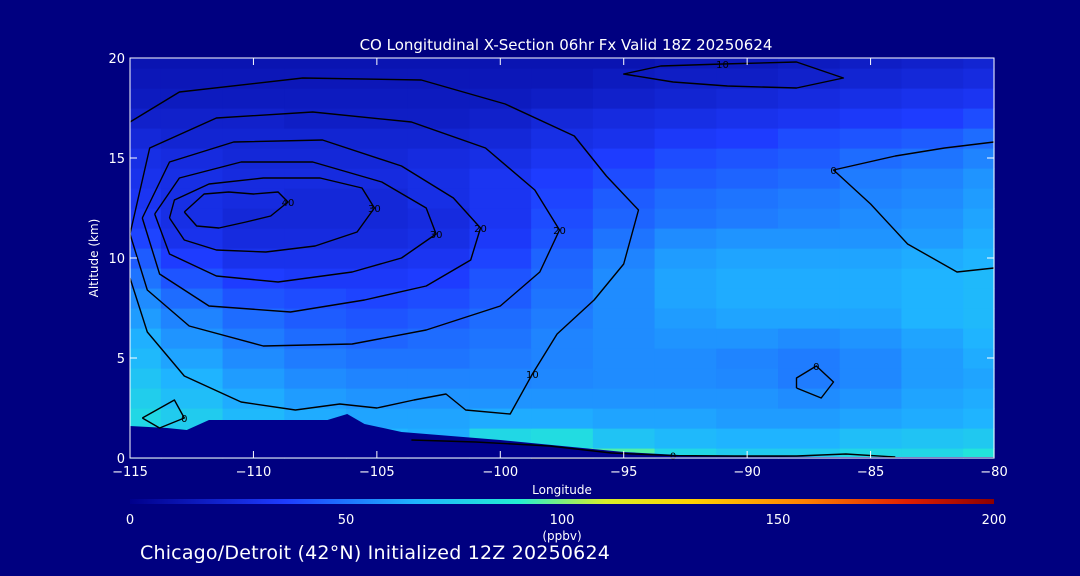 This screenshot has height=576, width=1080. I want to click on terrain-mask, so click(562, 436).